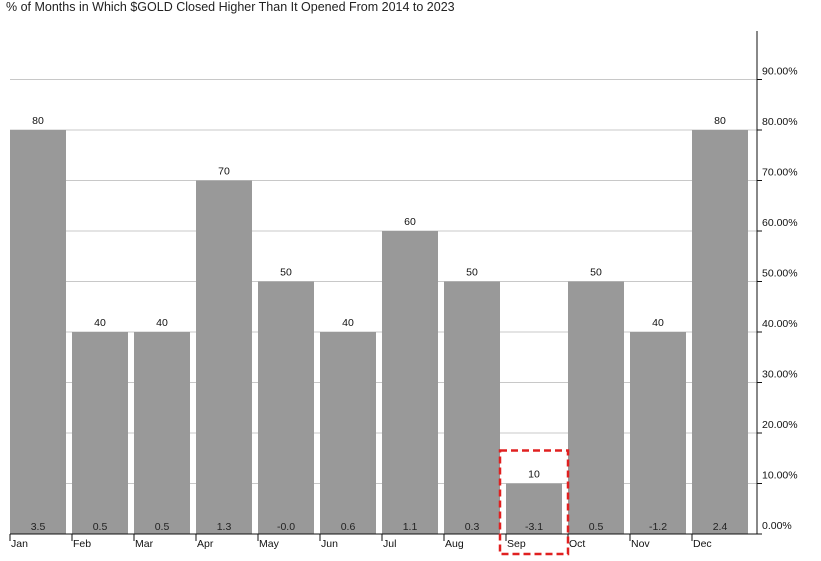 This screenshot has height=561, width=821. What do you see at coordinates (658, 527) in the screenshot?
I see `bar-bottom-label: -1.2` at bounding box center [658, 527].